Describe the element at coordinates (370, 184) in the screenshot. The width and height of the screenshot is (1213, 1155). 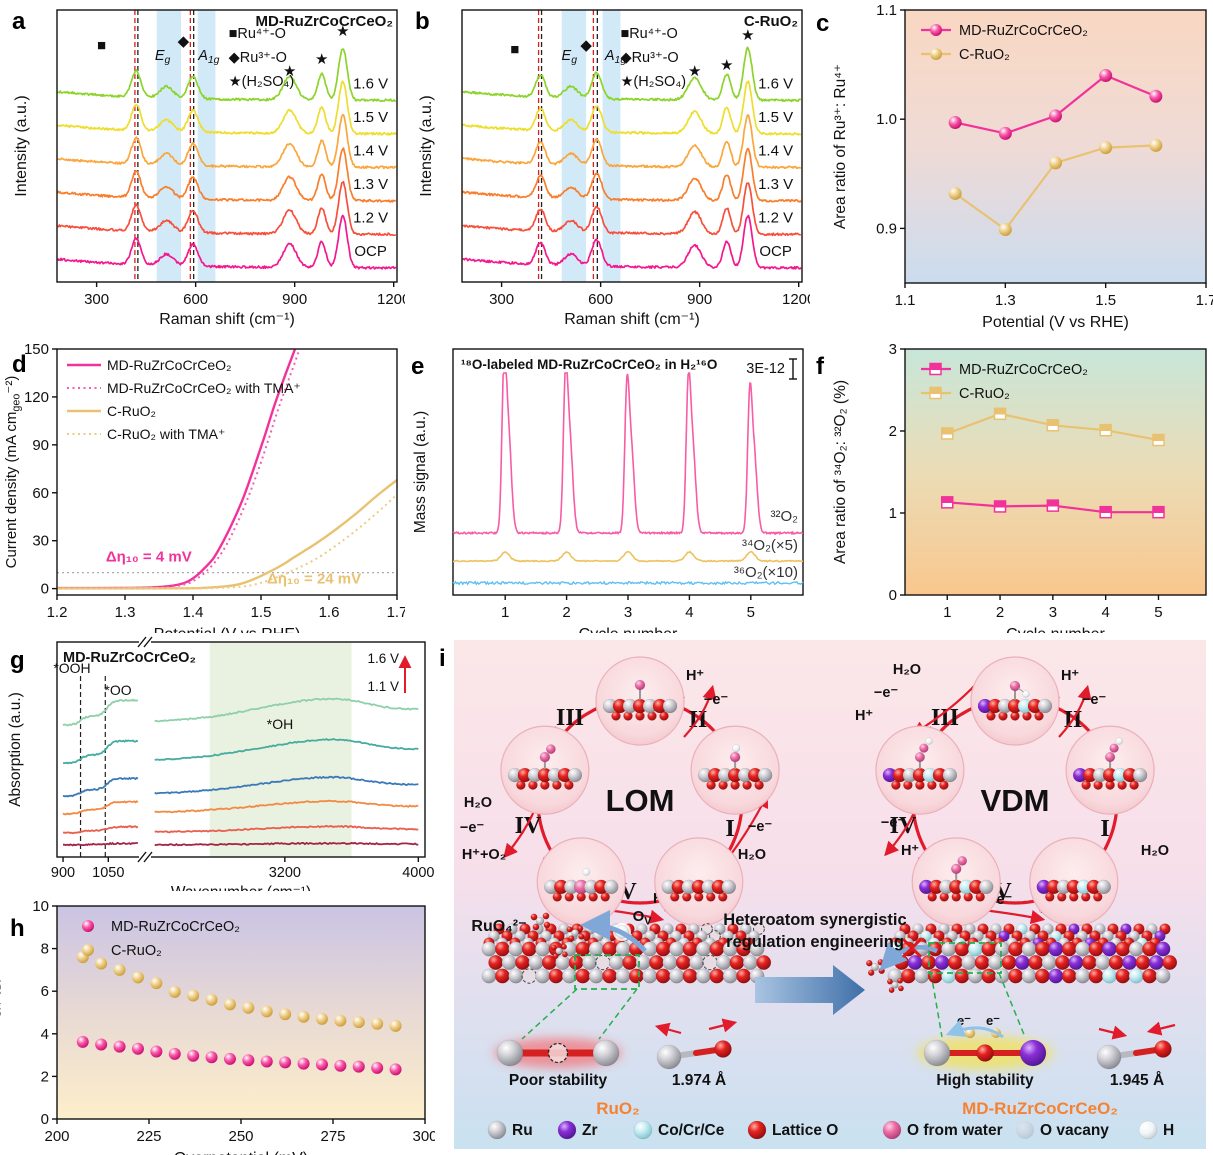
I see `curve-label: 1.3 V` at that location.